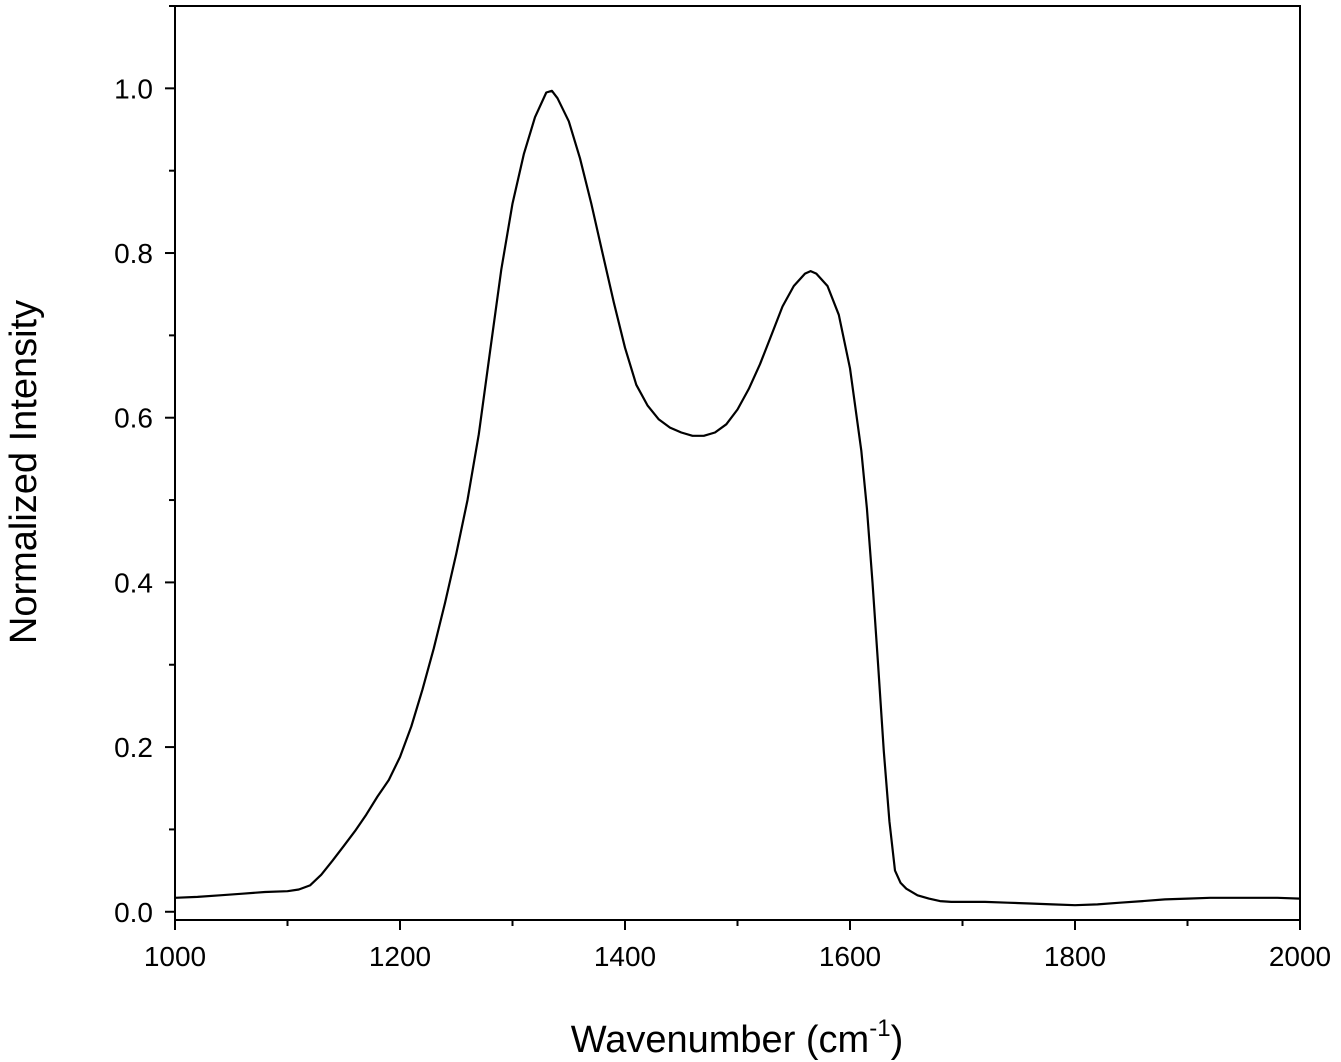  Describe the element at coordinates (625, 956) in the screenshot. I see `x-tick-label: 1400` at that location.